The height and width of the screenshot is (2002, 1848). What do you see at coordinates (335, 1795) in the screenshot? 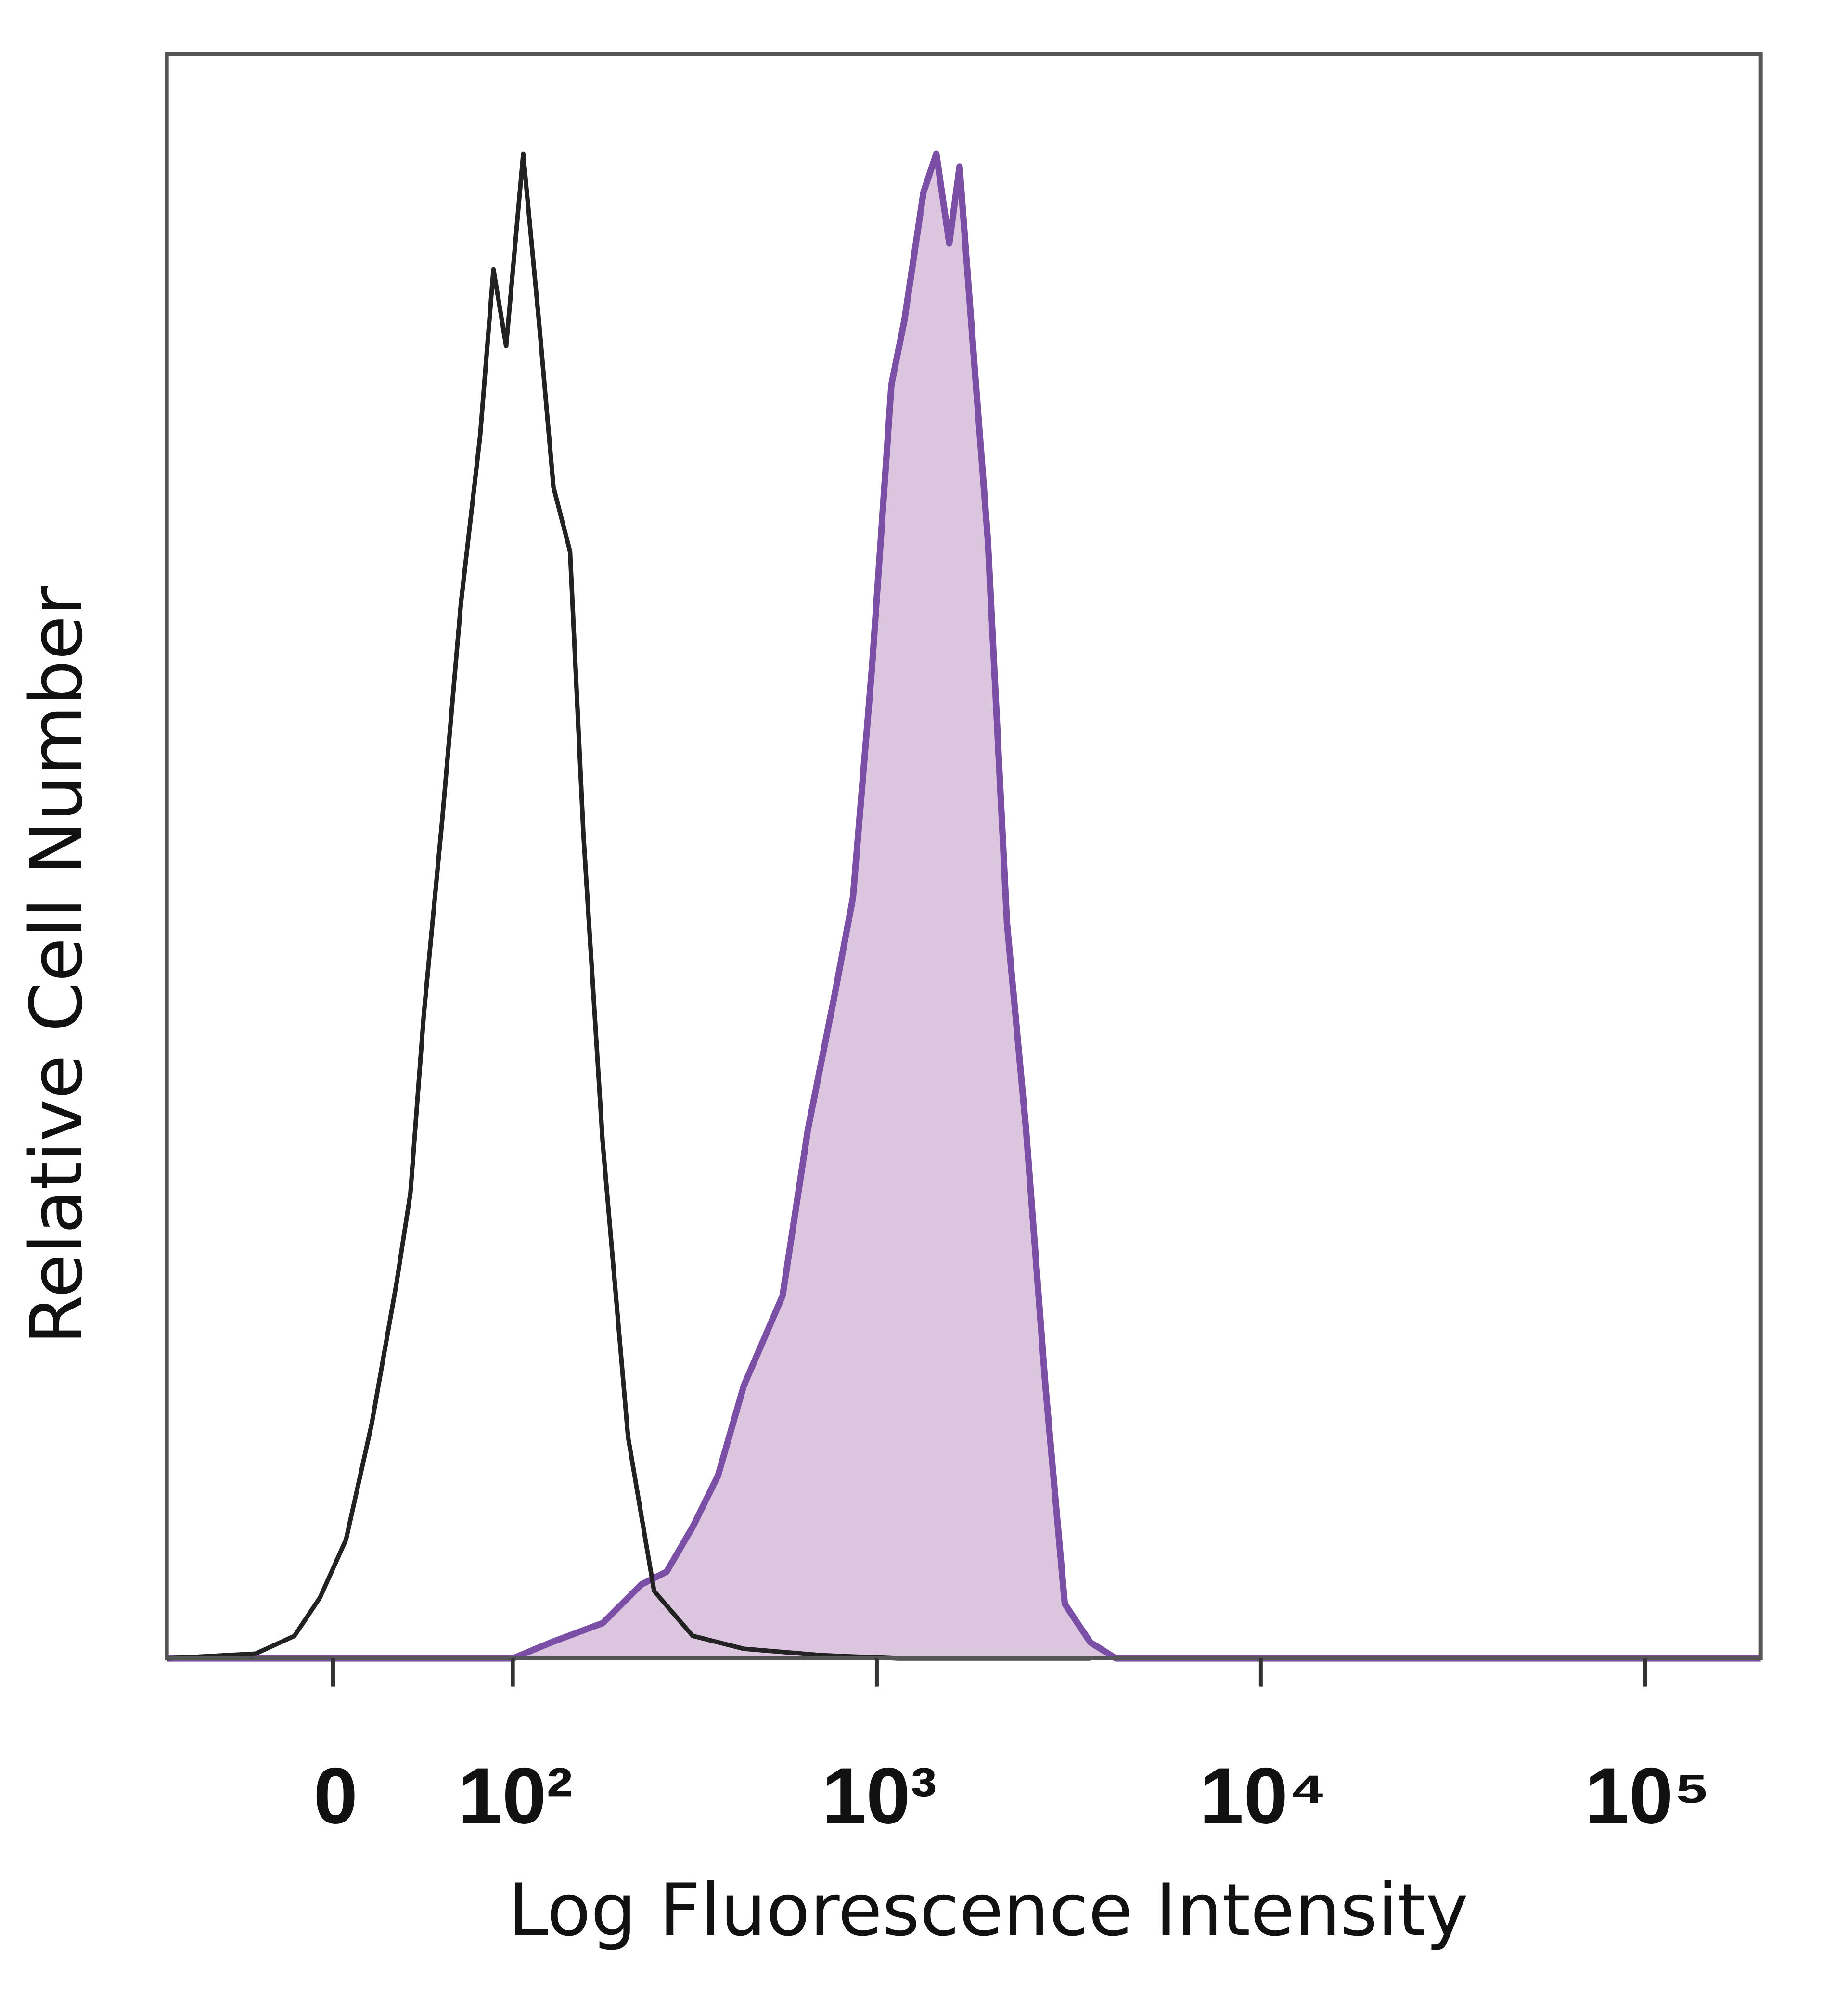
I see `x-tick-label: 0` at bounding box center [335, 1795].